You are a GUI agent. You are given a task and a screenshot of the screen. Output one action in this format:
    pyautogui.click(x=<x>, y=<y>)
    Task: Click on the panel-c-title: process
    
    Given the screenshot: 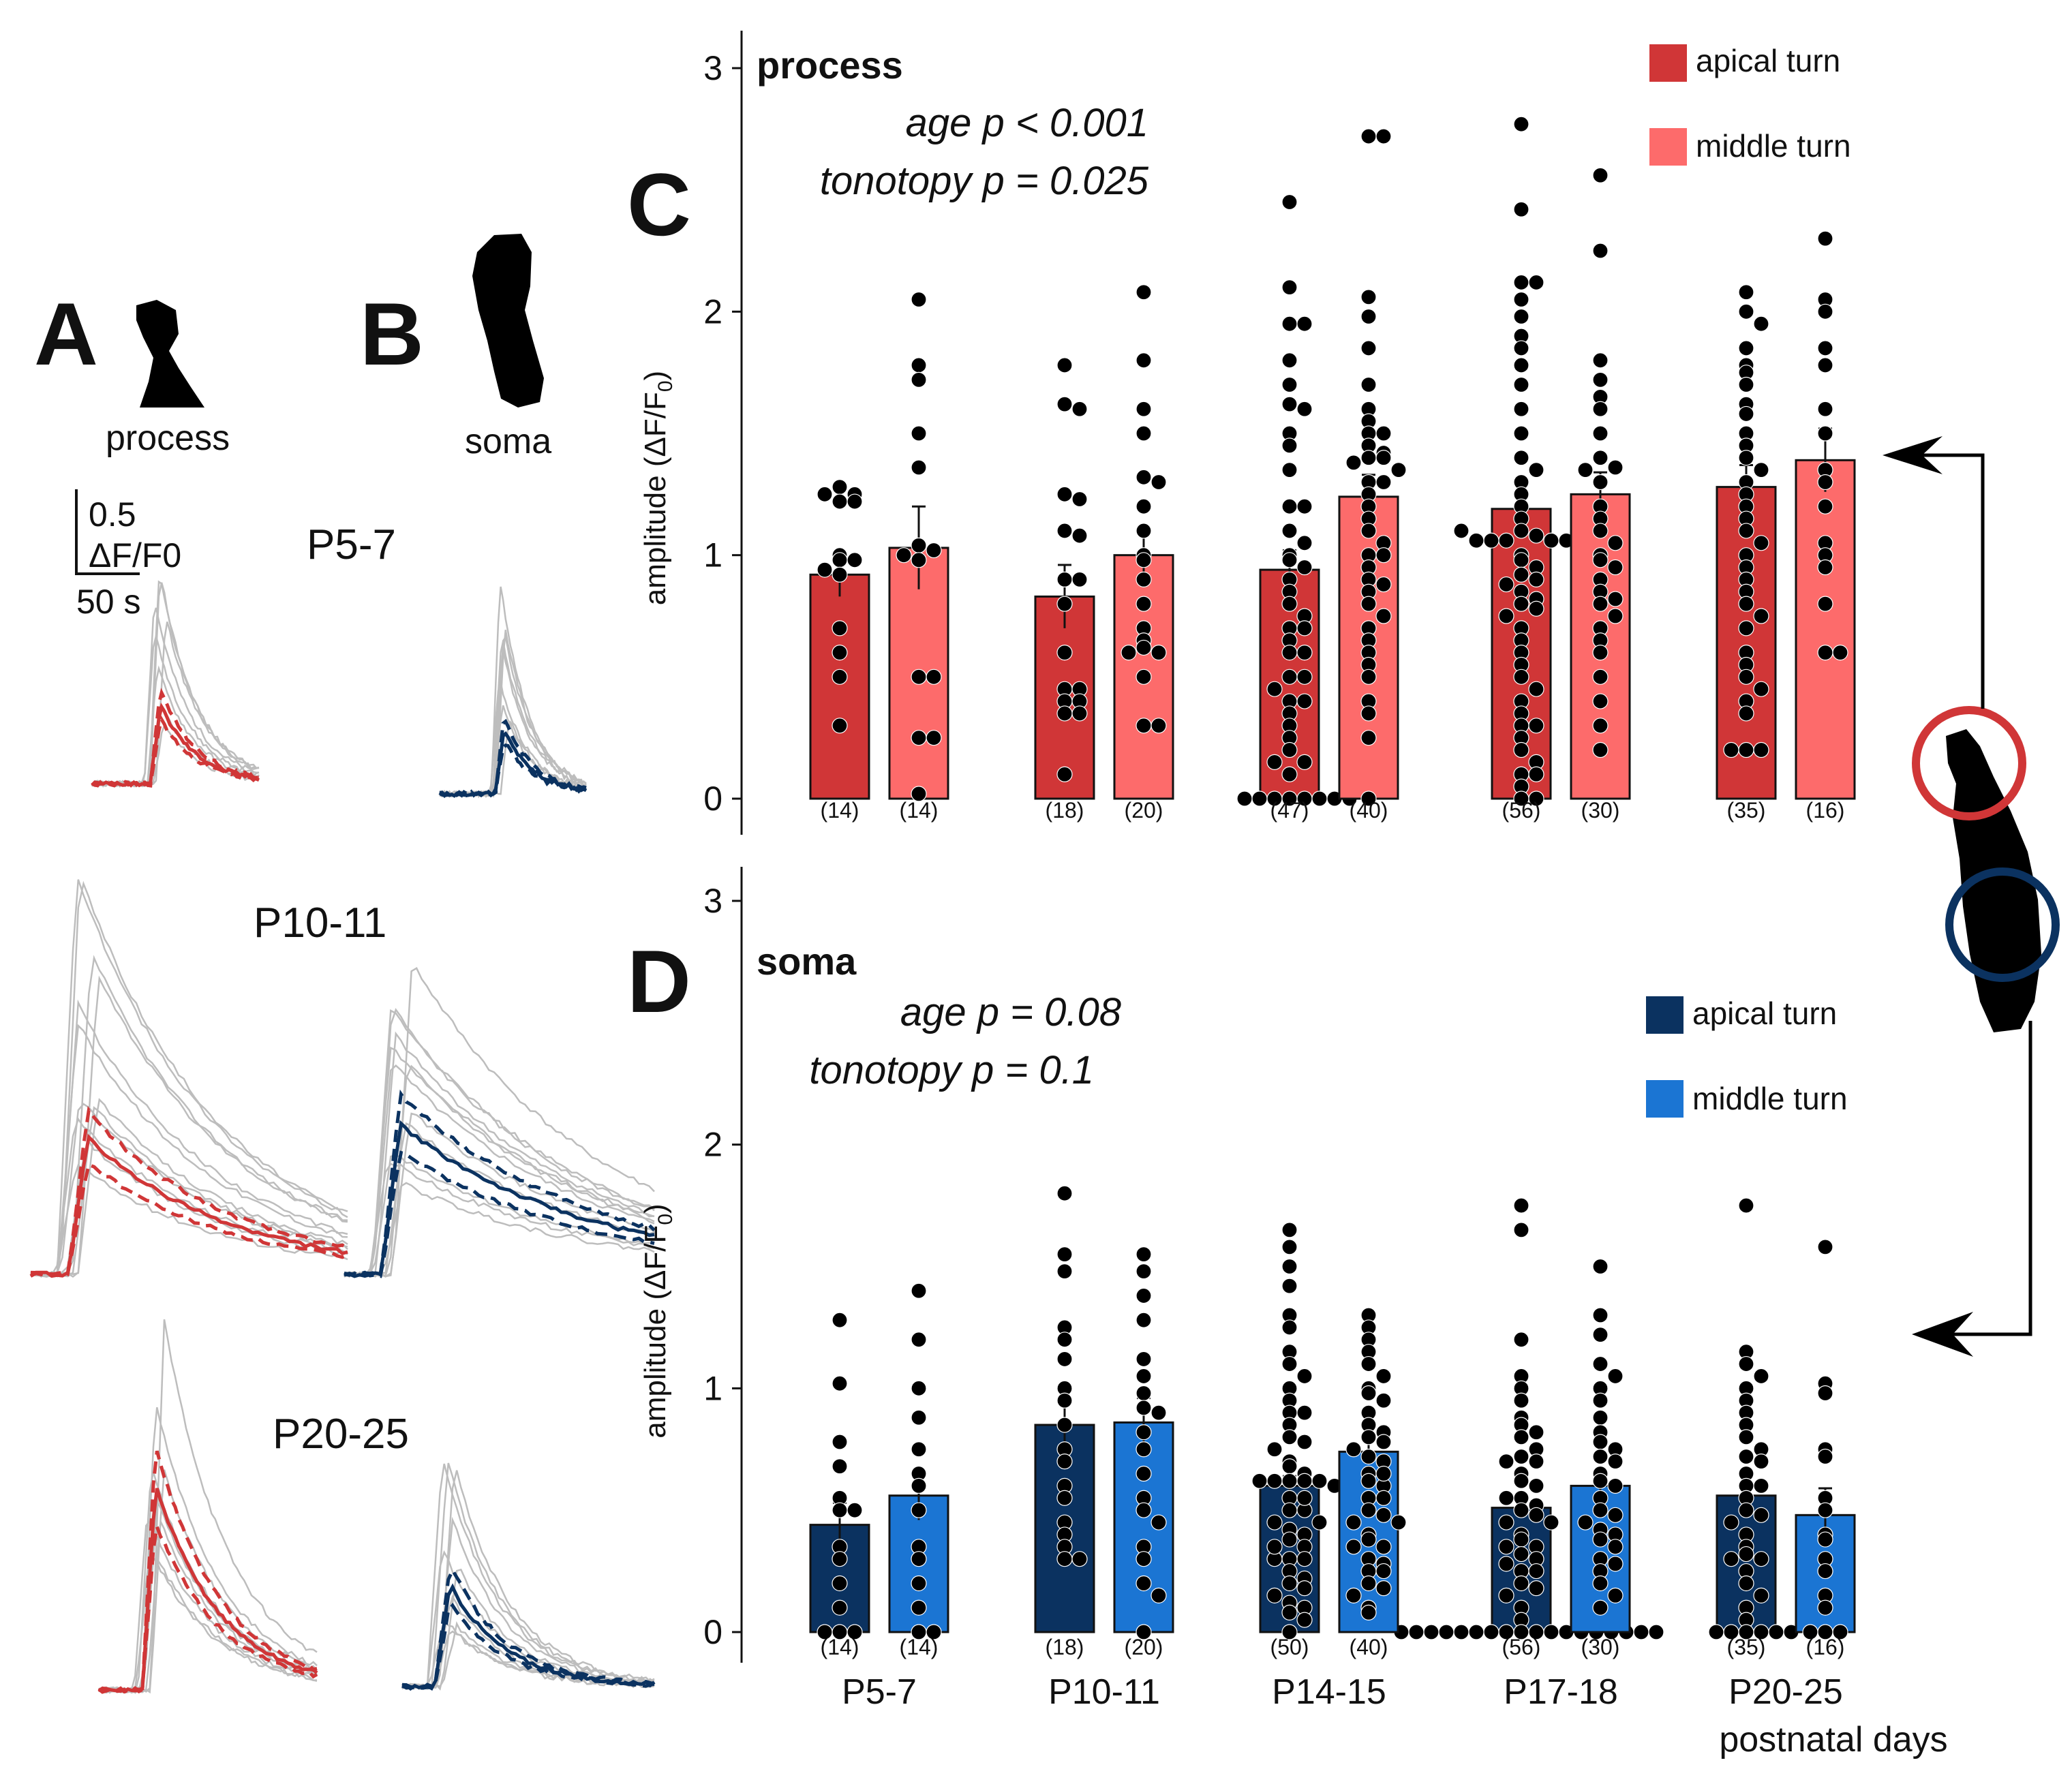 What is the action you would take?
    pyautogui.click(x=830, y=65)
    